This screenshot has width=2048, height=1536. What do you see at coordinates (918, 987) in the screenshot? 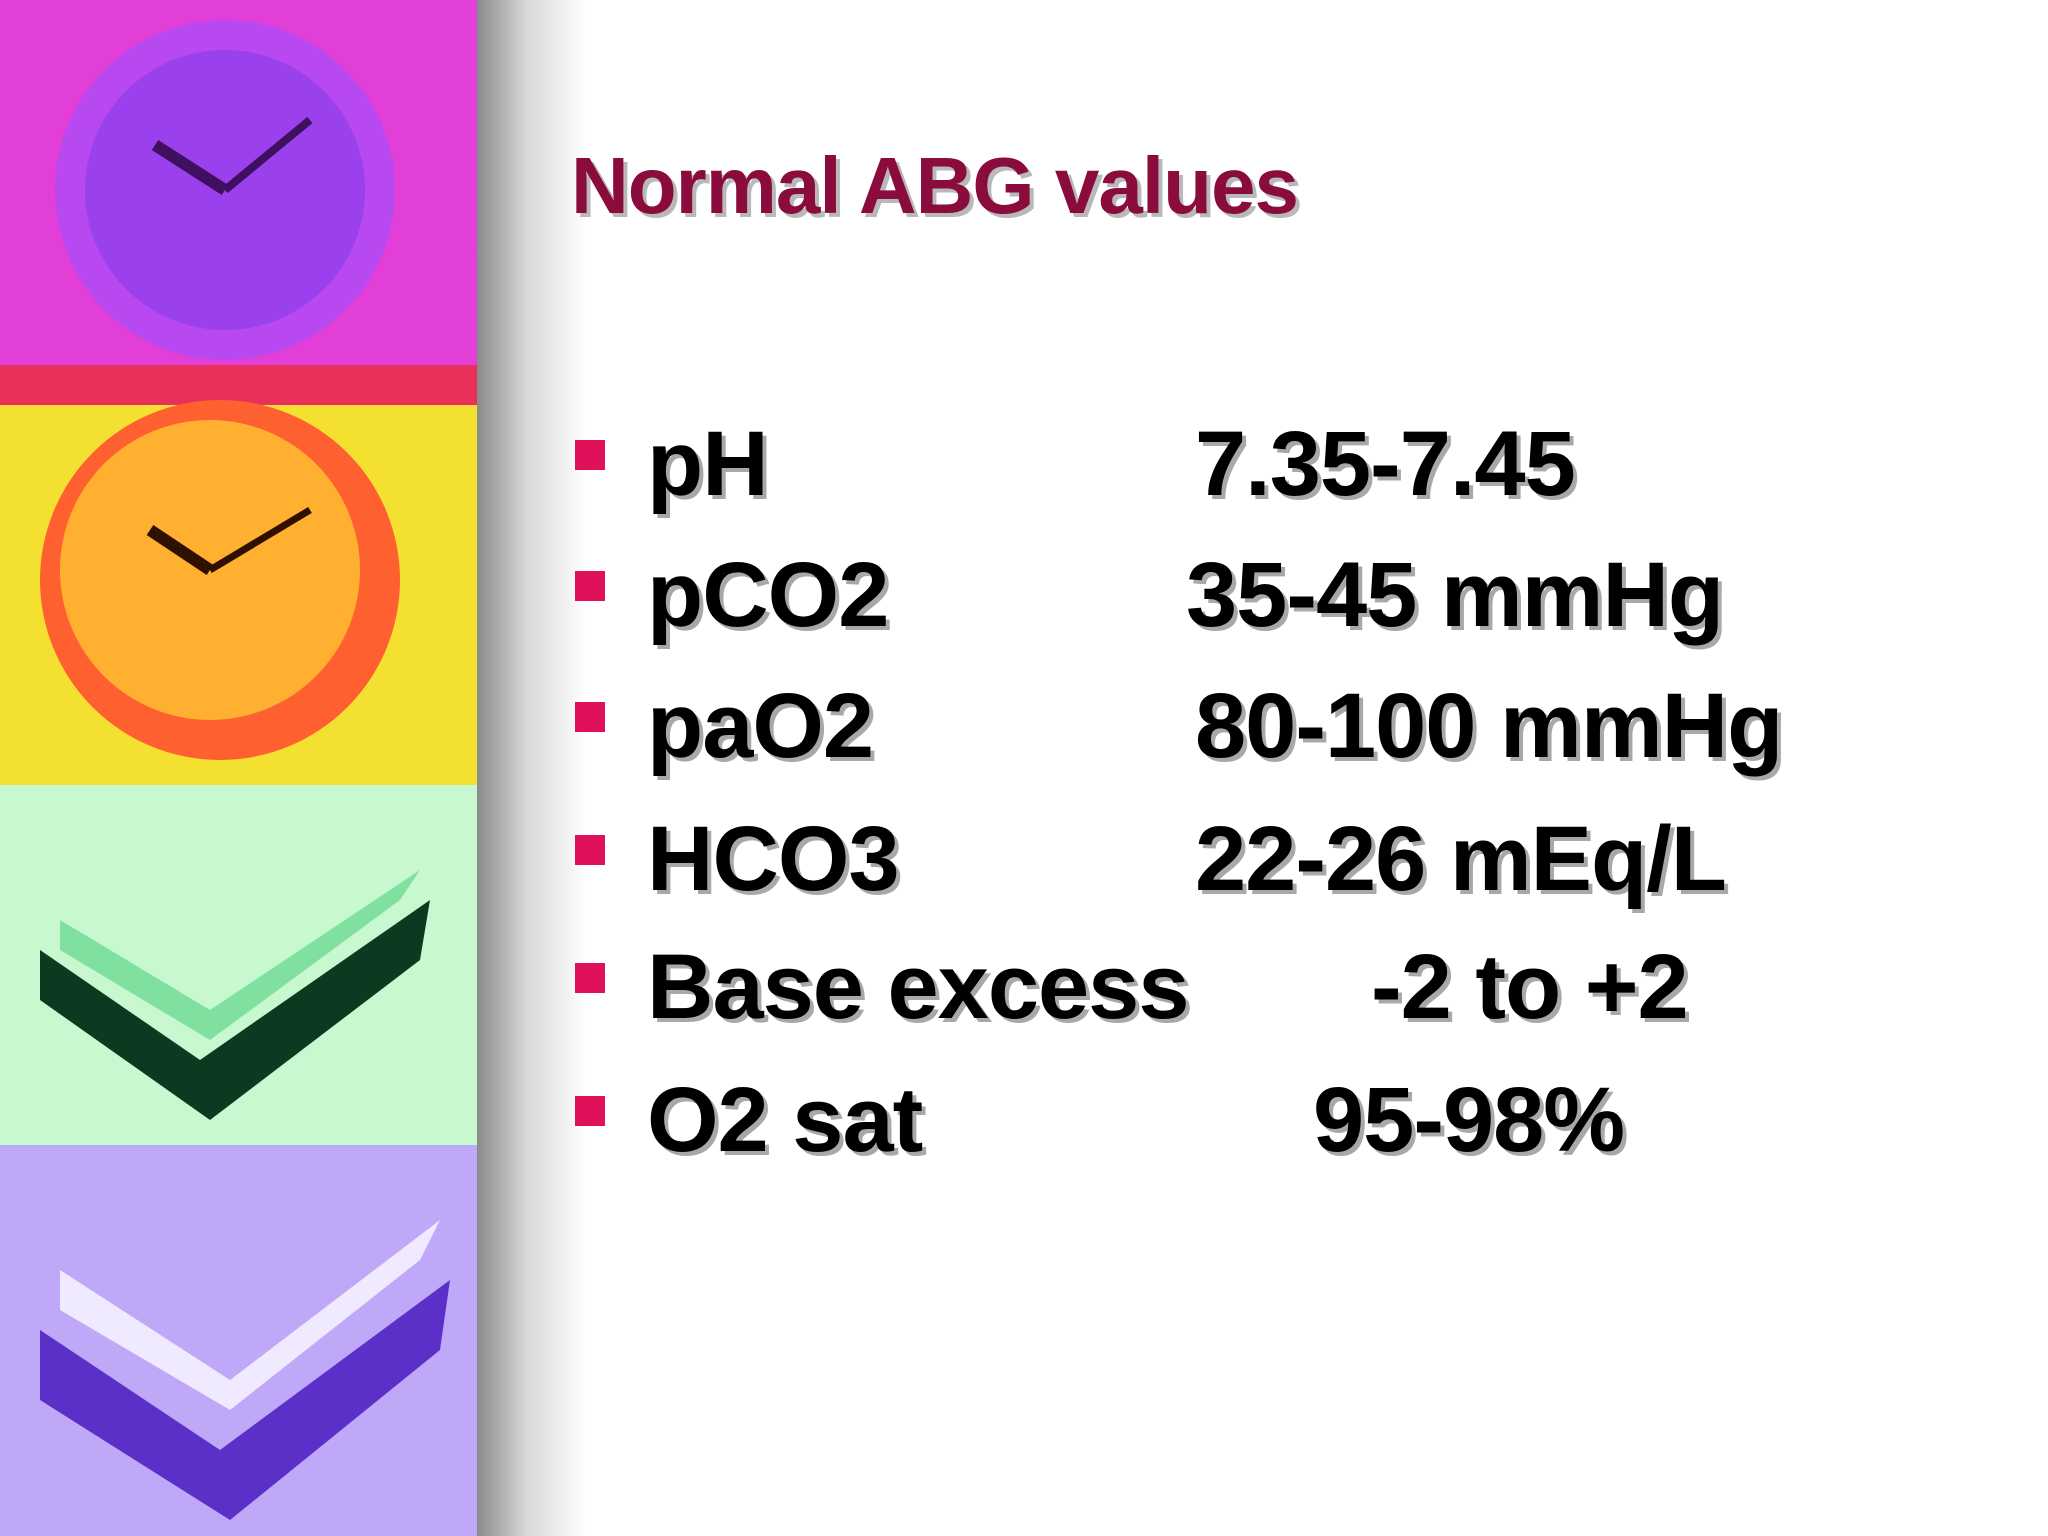
I see `item-label: Base excess` at bounding box center [918, 987].